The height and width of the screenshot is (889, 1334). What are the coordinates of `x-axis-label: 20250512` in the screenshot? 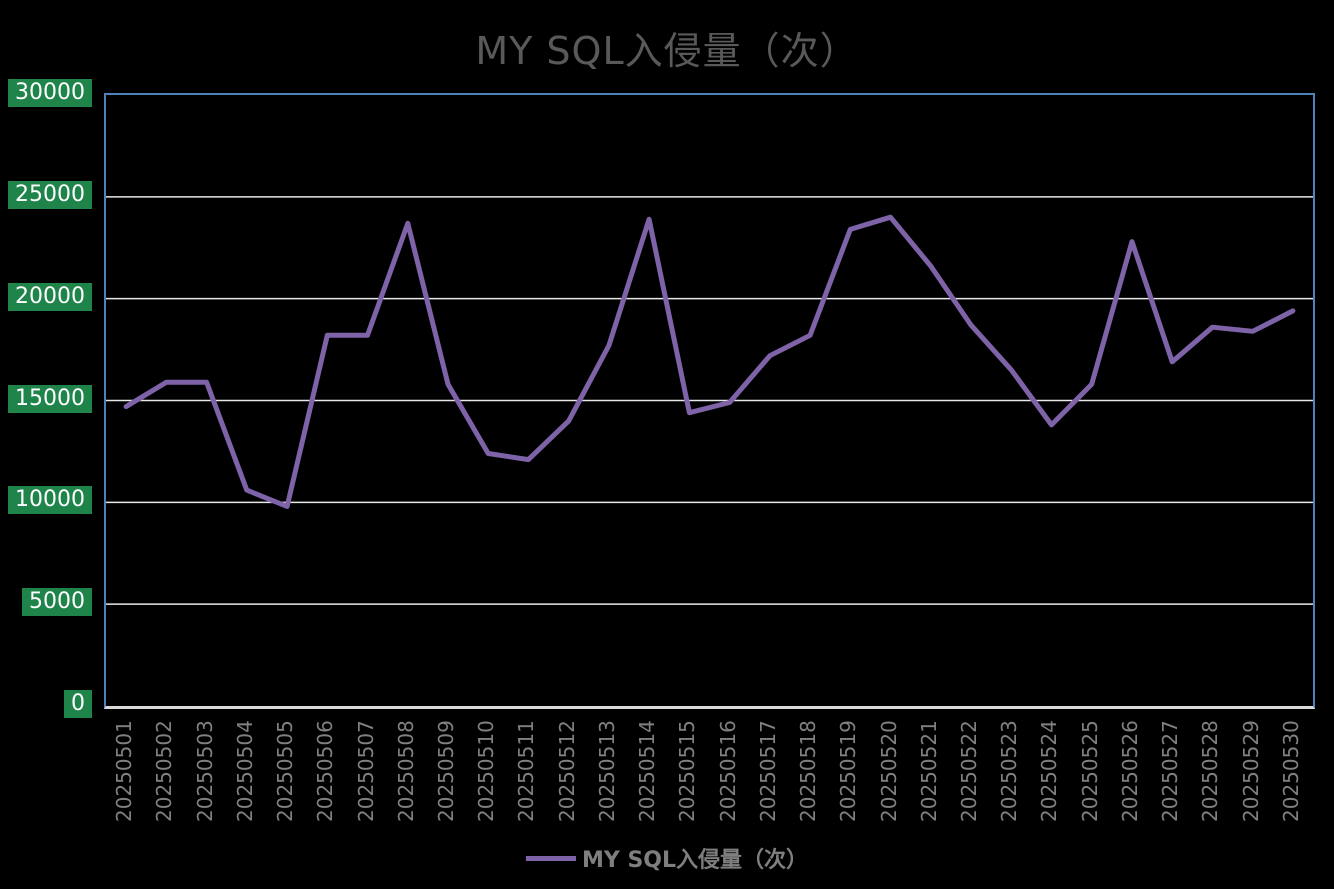 It's located at (566, 771).